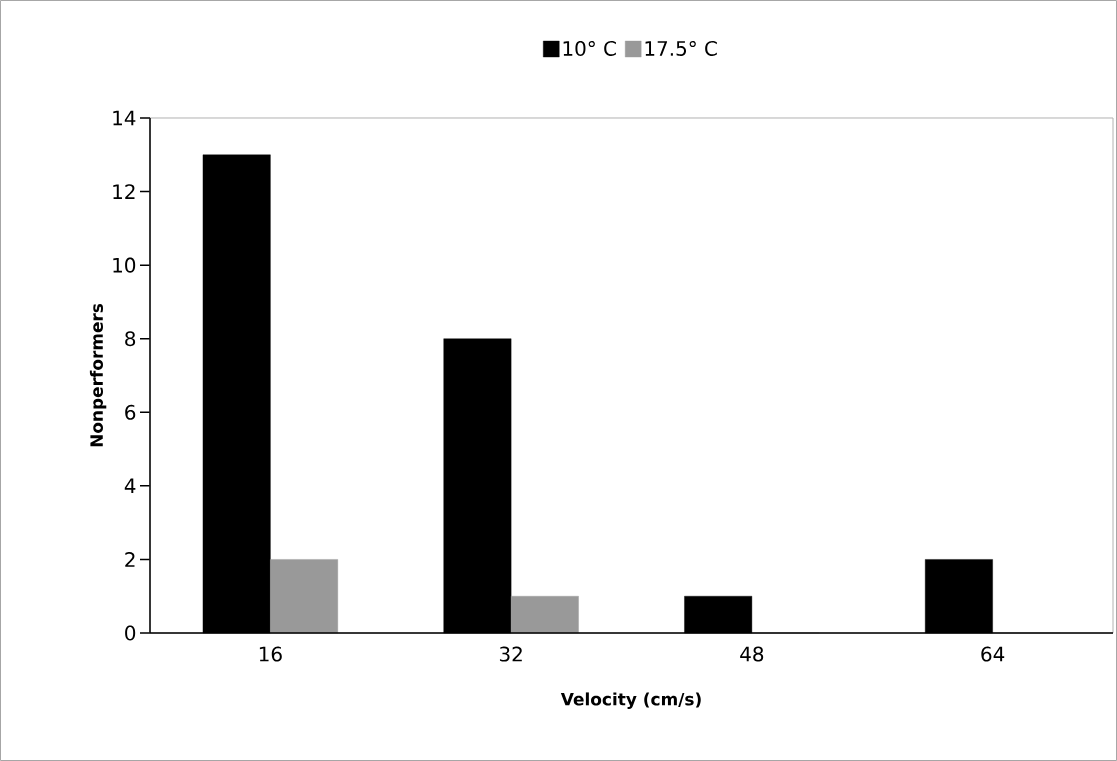  I want to click on legend-label: 17.5° C, so click(681, 48).